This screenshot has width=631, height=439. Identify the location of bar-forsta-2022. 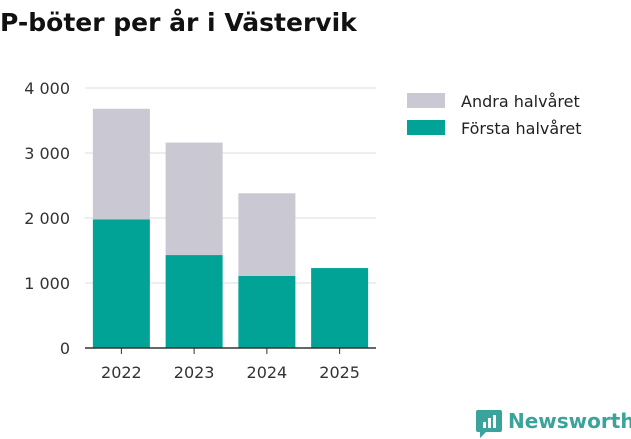
(121, 283).